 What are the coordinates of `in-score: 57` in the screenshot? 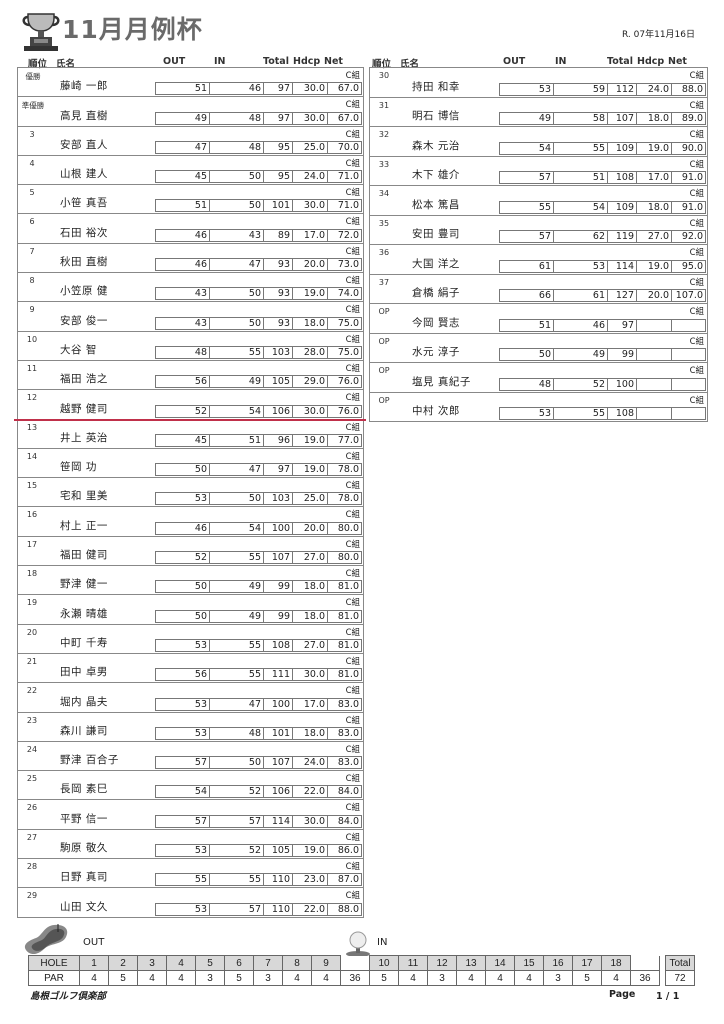 It's located at (237, 821).